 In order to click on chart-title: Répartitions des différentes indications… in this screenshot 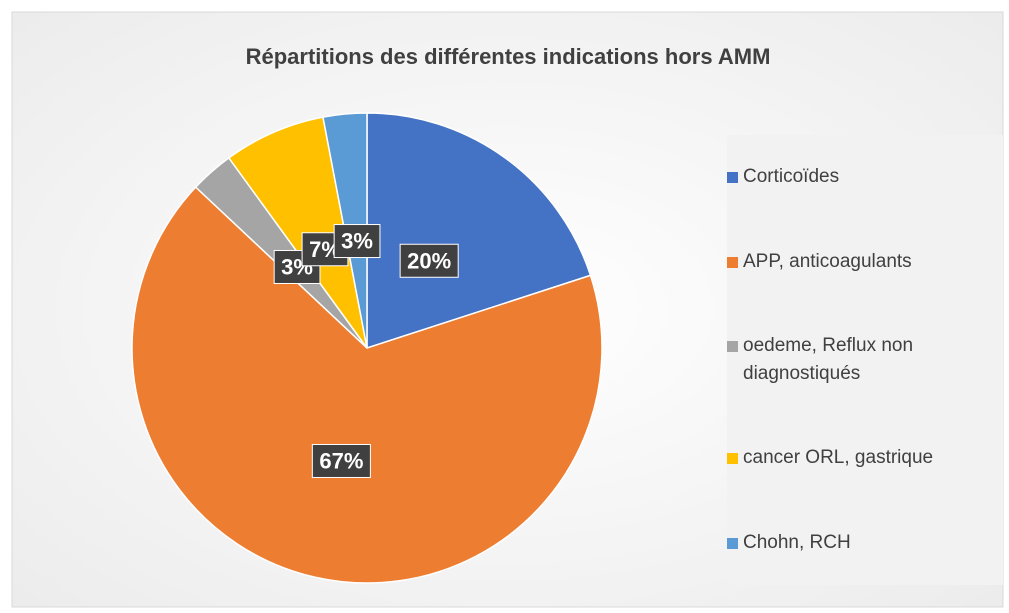, I will do `click(508, 56)`.